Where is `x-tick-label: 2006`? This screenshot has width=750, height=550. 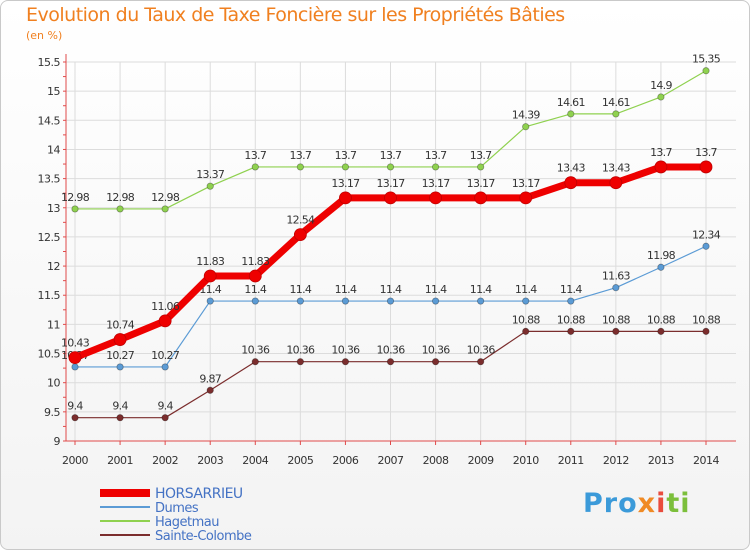 x-tick-label: 2006 is located at coordinates (345, 460).